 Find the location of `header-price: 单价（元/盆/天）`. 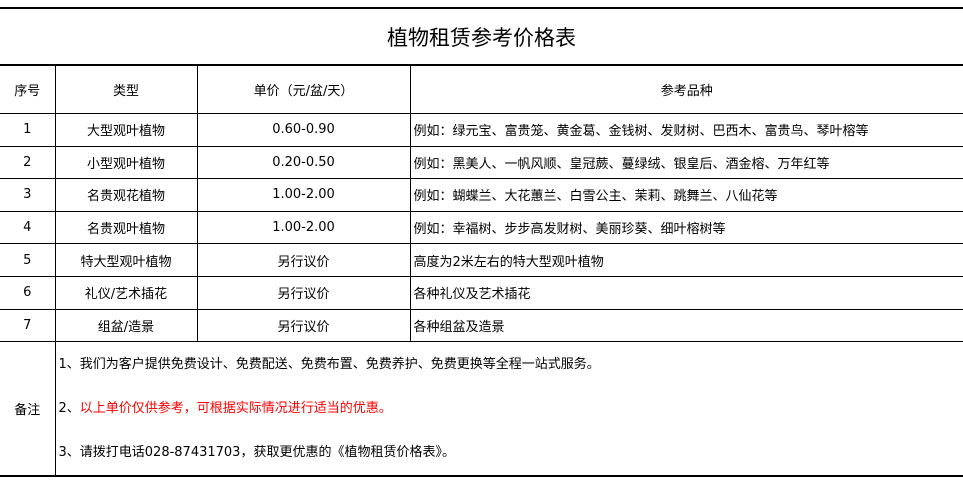

header-price: 单价（元/盆/天） is located at coordinates (303, 89).